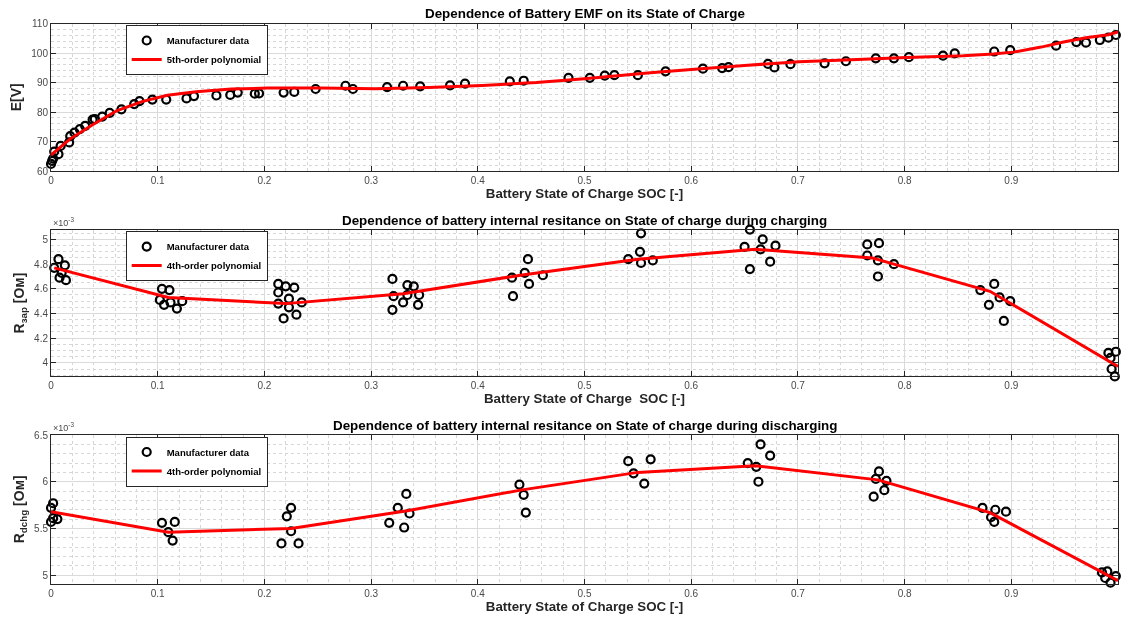  What do you see at coordinates (41, 313) in the screenshot?
I see `y-tick-label: 4.4` at bounding box center [41, 313].